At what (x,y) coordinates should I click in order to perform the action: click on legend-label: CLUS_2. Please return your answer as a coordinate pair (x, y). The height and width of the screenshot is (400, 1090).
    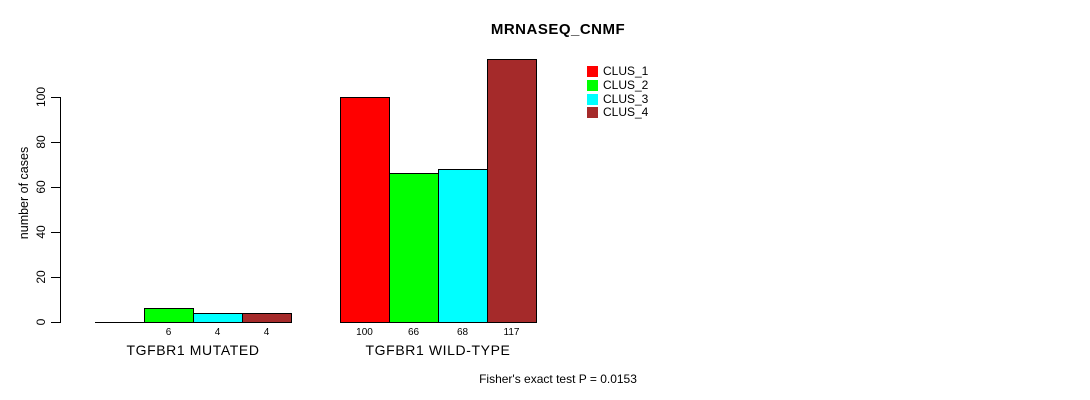
    Looking at the image, I should click on (626, 84).